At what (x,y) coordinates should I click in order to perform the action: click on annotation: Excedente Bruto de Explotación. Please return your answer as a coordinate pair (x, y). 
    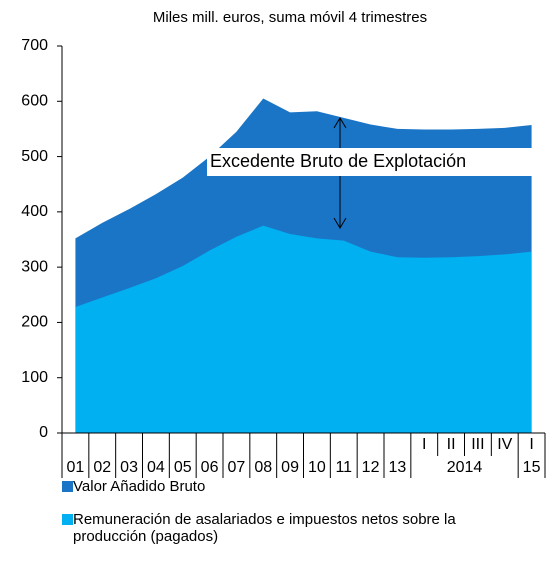
    Looking at the image, I should click on (338, 161).